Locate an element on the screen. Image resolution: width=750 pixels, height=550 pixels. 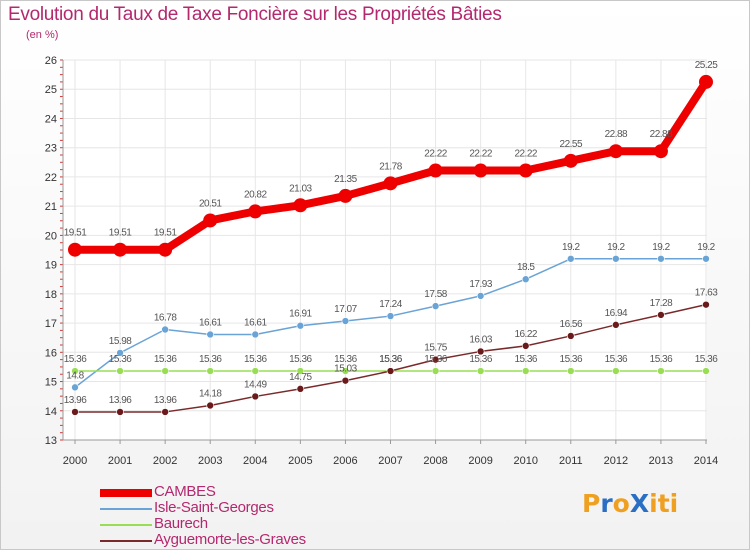
x-tick-label: 2001 is located at coordinates (120, 461).